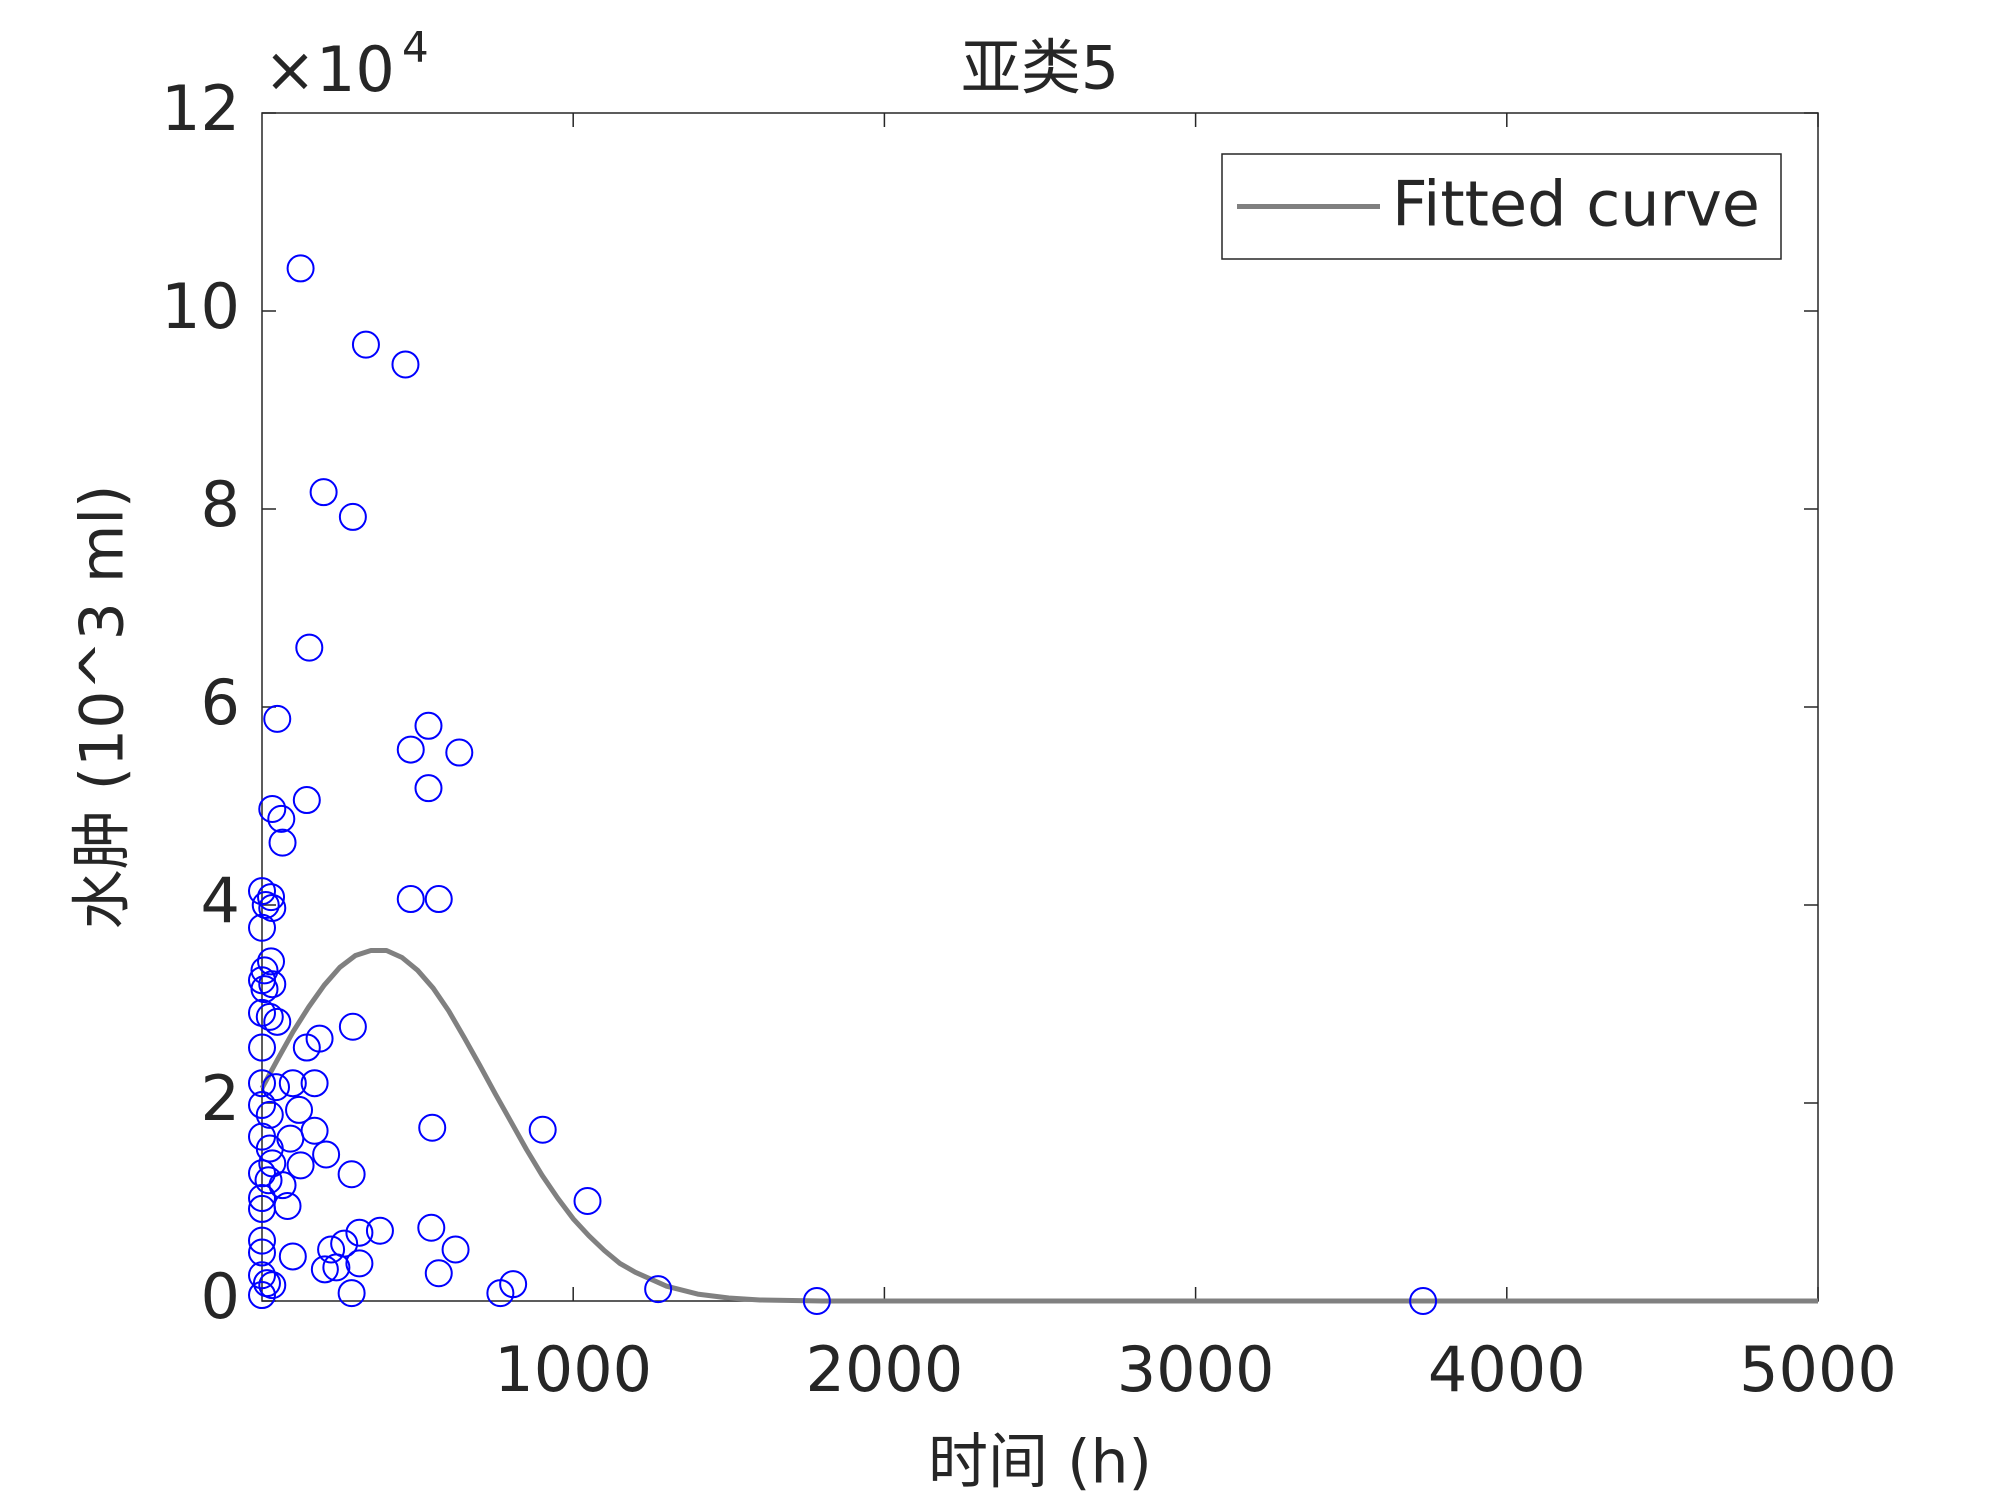 The height and width of the screenshot is (1500, 2000). What do you see at coordinates (1040, 1463) in the screenshot?
I see `x-axis-label: 时间 (h)` at bounding box center [1040, 1463].